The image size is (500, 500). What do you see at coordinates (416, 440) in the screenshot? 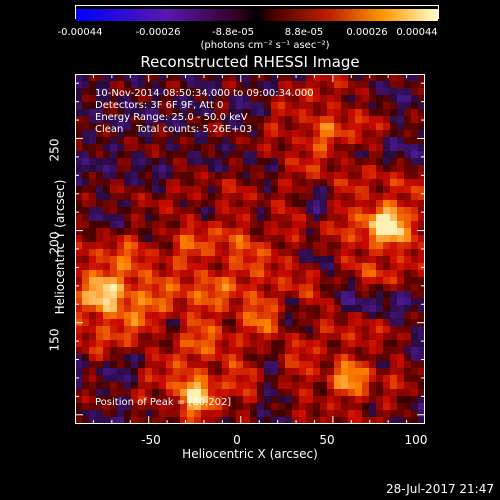
I see `x-tick-label: 100` at bounding box center [416, 440].